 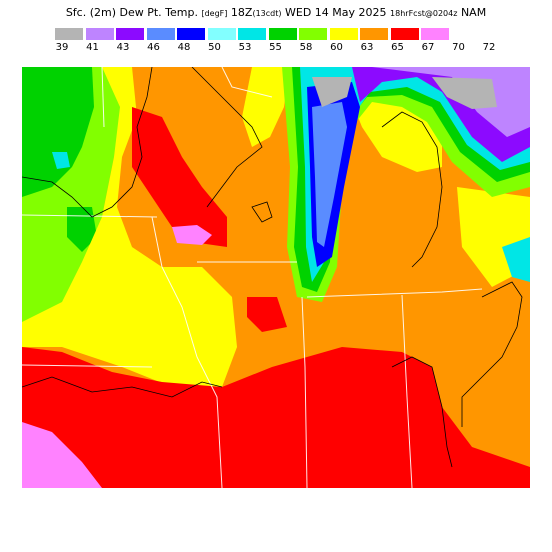 I want to click on title-valid: 18Z, so click(x=241, y=12).